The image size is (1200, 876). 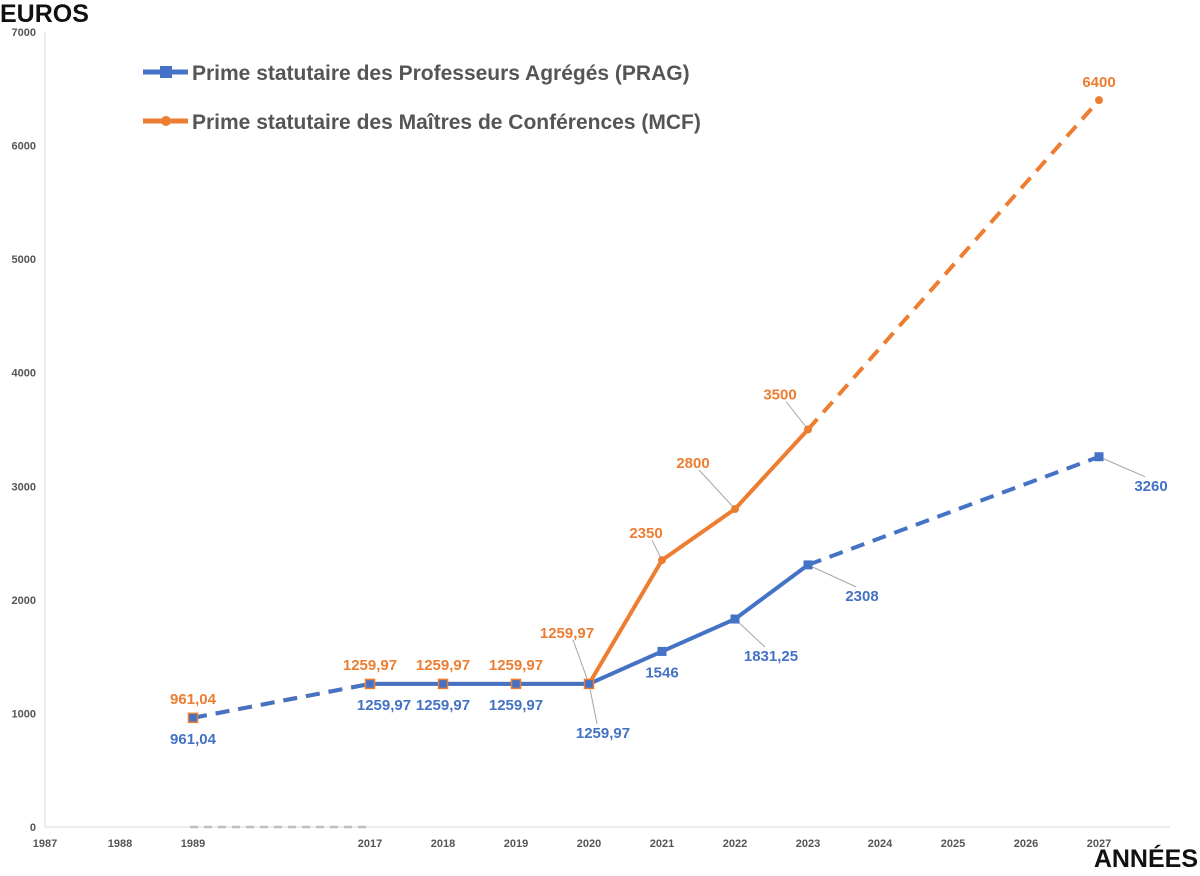 I want to click on x-tick-label: 2017, so click(x=370, y=844).